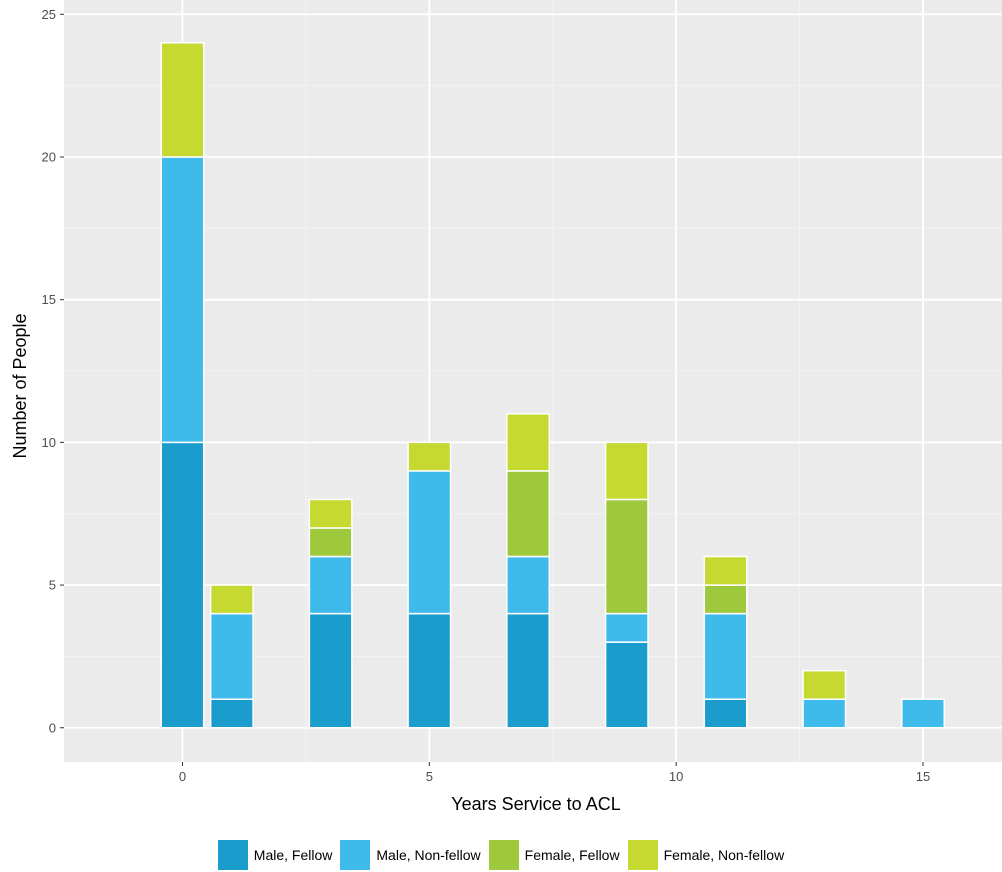  I want to click on legend-item: Male, Fellow, so click(275, 855).